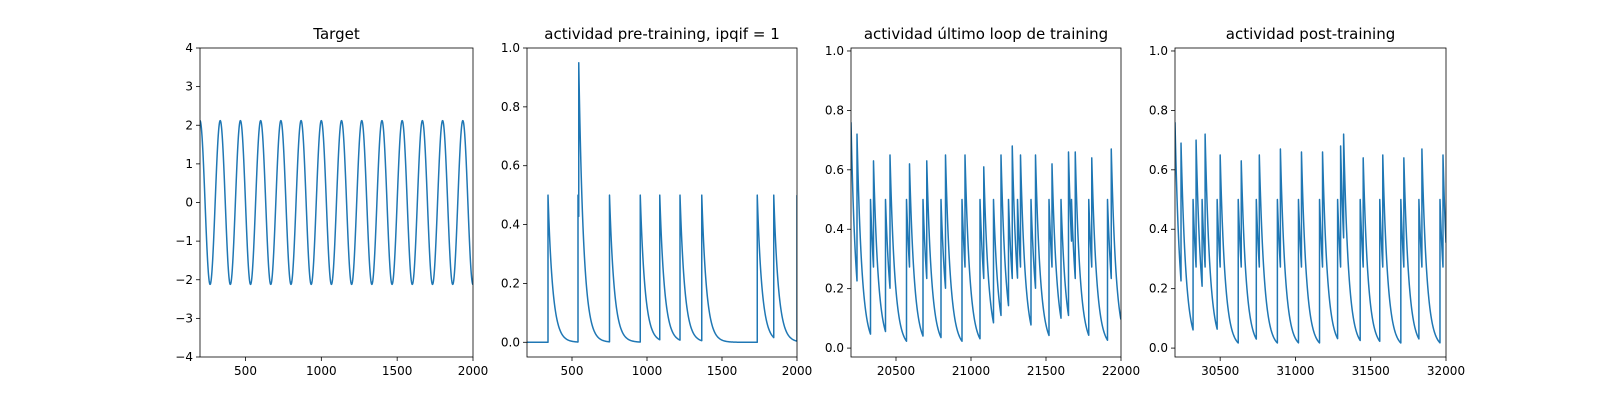  What do you see at coordinates (1046, 371) in the screenshot?
I see `x-tick-label: 21500` at bounding box center [1046, 371].